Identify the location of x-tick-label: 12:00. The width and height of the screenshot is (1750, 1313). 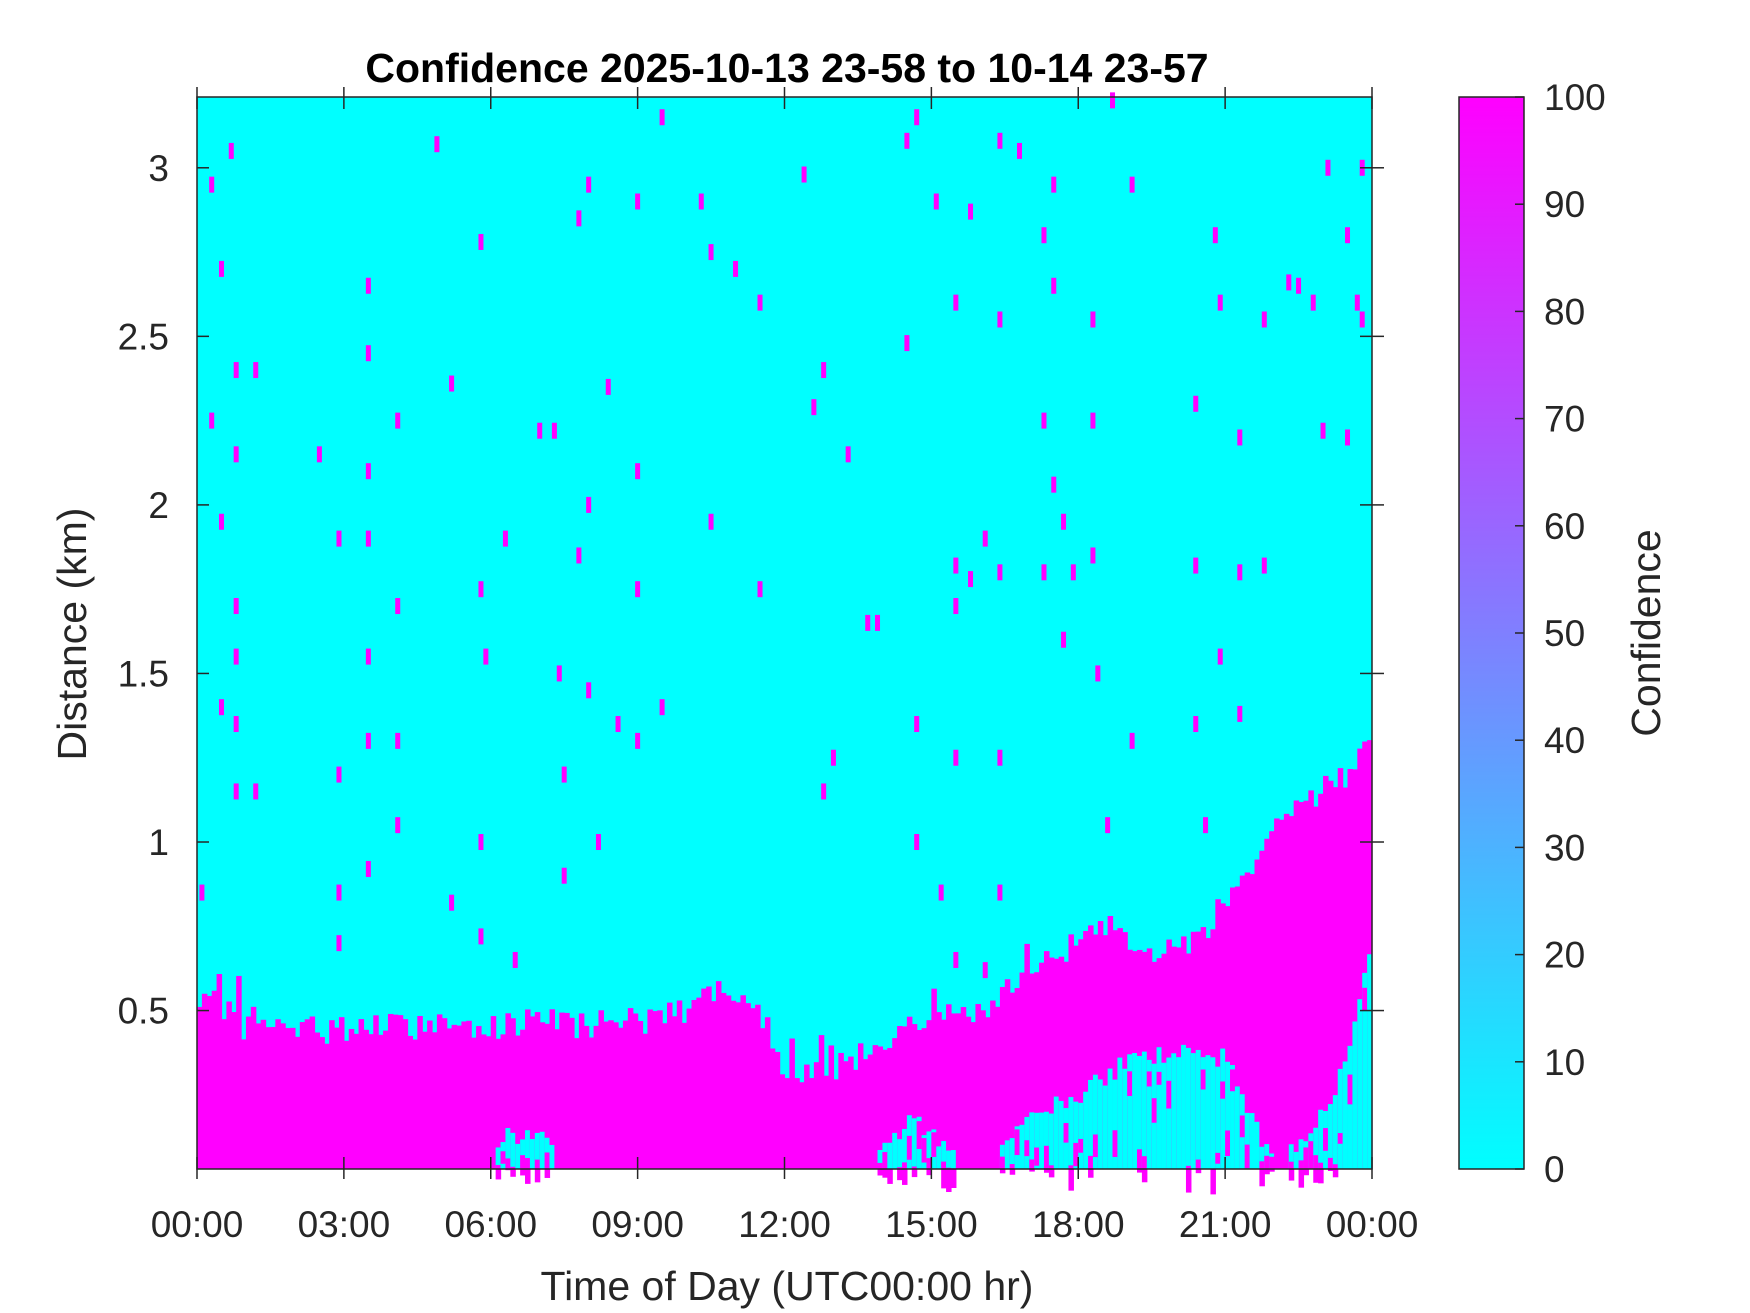
(784, 1224).